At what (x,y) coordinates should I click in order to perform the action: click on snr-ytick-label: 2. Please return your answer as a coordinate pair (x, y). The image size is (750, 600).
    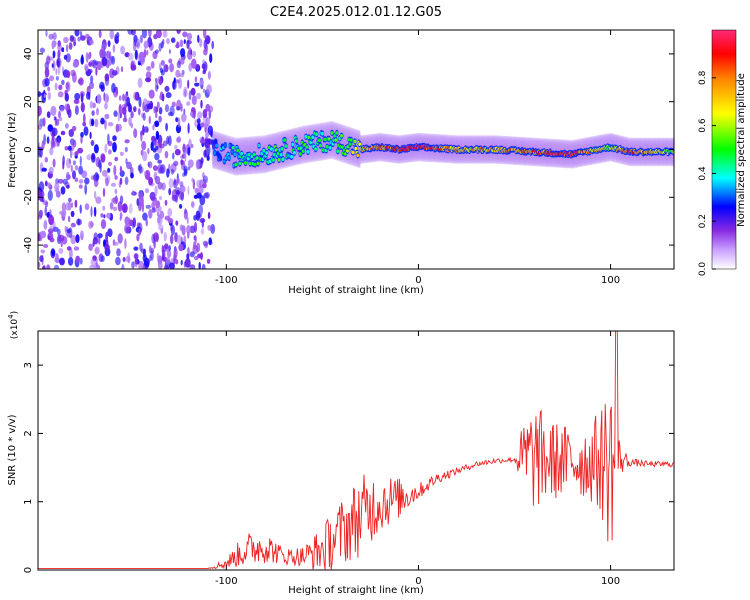
    Looking at the image, I should click on (28, 433).